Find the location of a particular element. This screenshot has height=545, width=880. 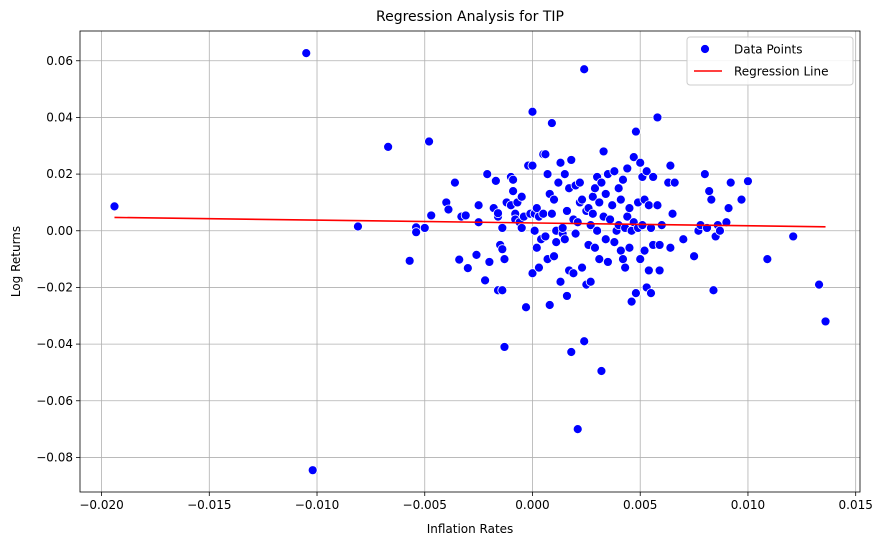

x-tick-label: 0.000 is located at coordinates (532, 505).